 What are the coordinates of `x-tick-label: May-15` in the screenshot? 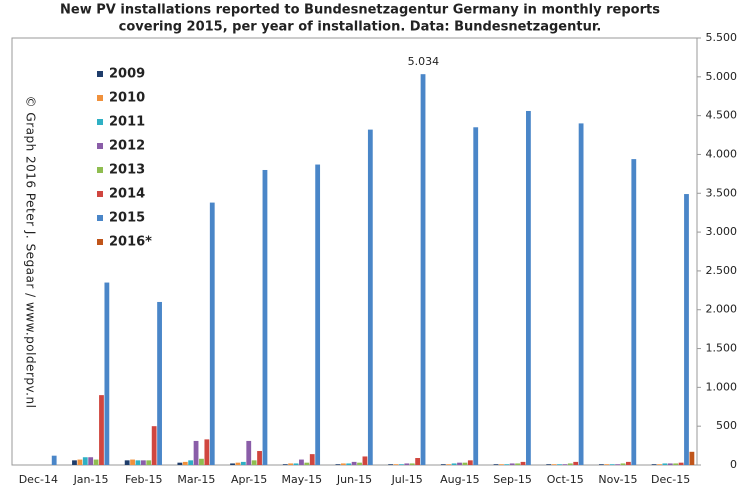 It's located at (302, 479).